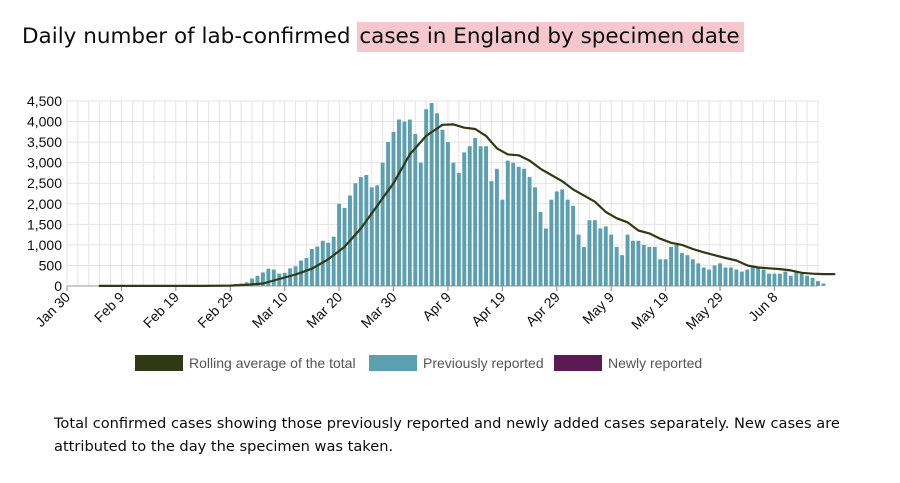 The width and height of the screenshot is (900, 483). Describe the element at coordinates (324, 310) in the screenshot. I see `x-tick-label: Mar 20` at that location.